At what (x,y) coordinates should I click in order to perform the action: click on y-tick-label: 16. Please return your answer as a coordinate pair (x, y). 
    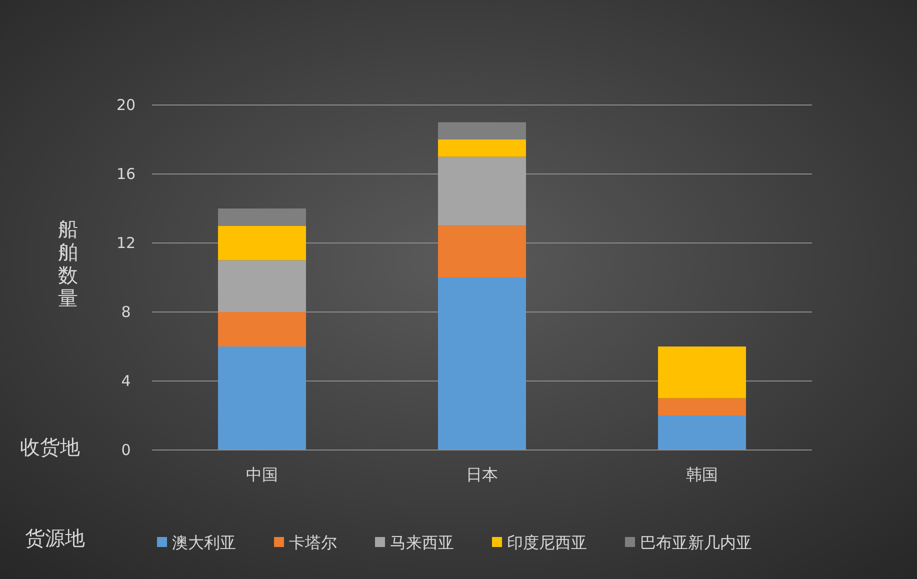
    Looking at the image, I should click on (126, 174).